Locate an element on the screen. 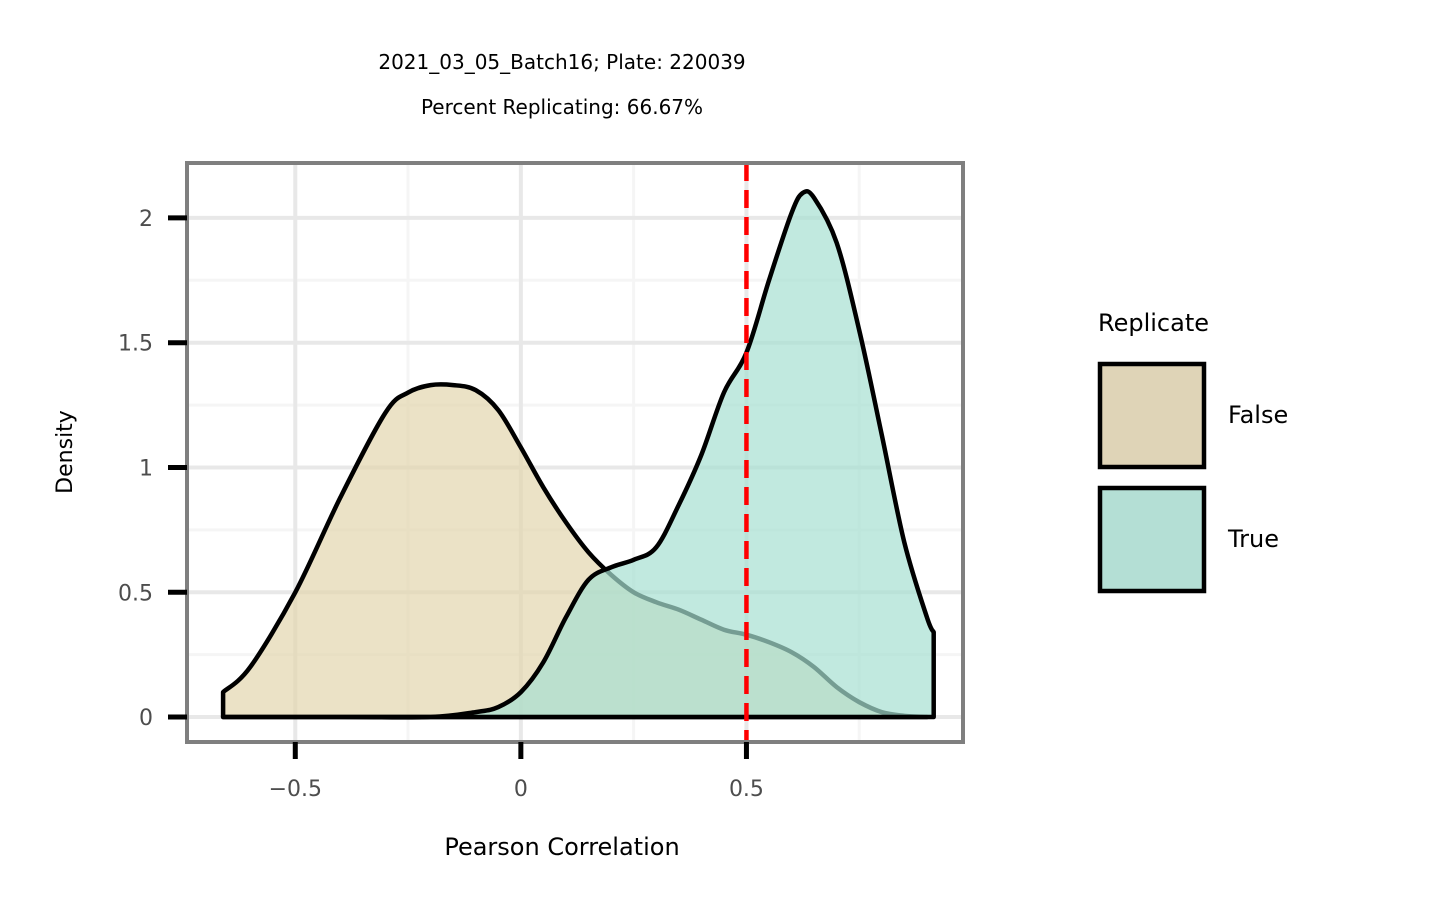  legend-title: Replicate is located at coordinates (1153, 323).